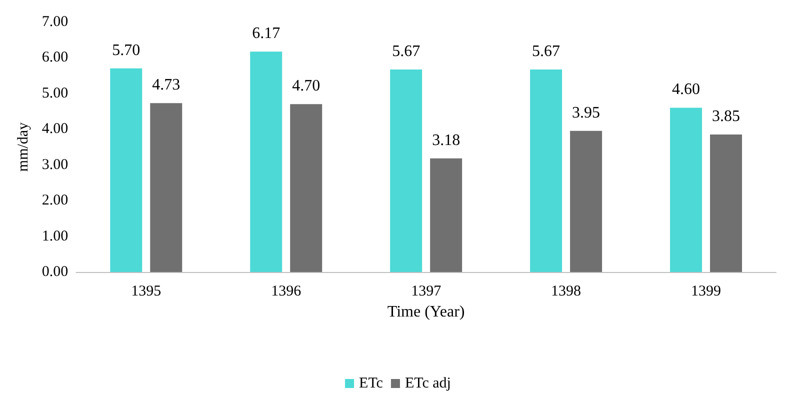  Describe the element at coordinates (266, 33) in the screenshot. I see `data-label: 6.17` at that location.